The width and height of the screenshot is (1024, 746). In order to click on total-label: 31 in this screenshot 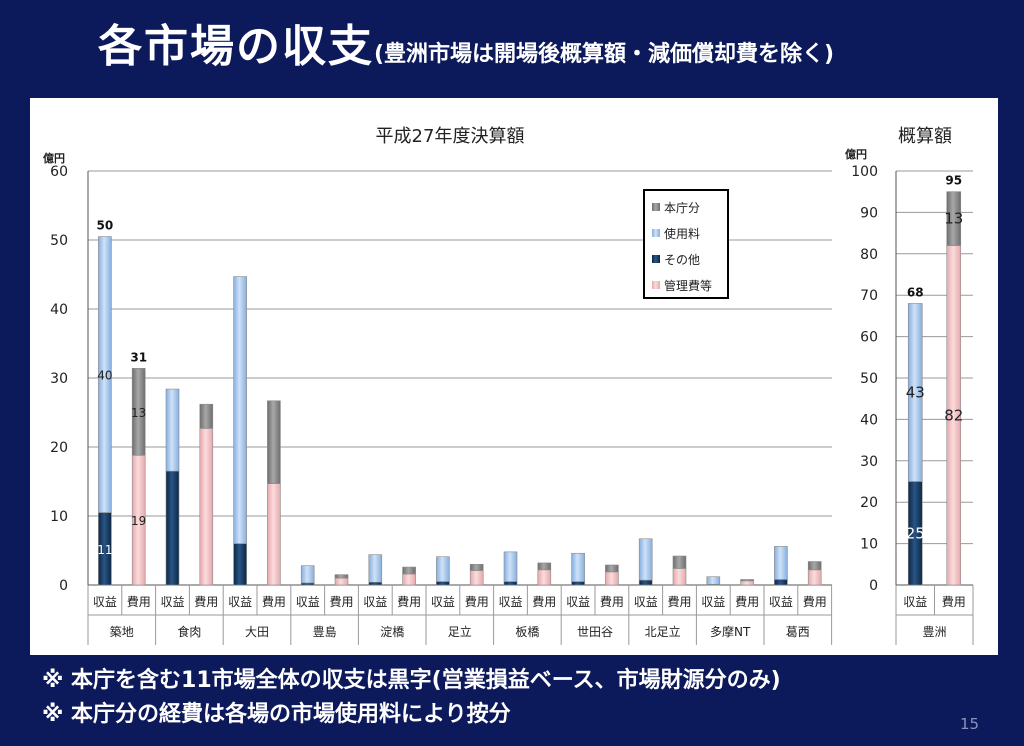, I will do `click(138, 357)`.